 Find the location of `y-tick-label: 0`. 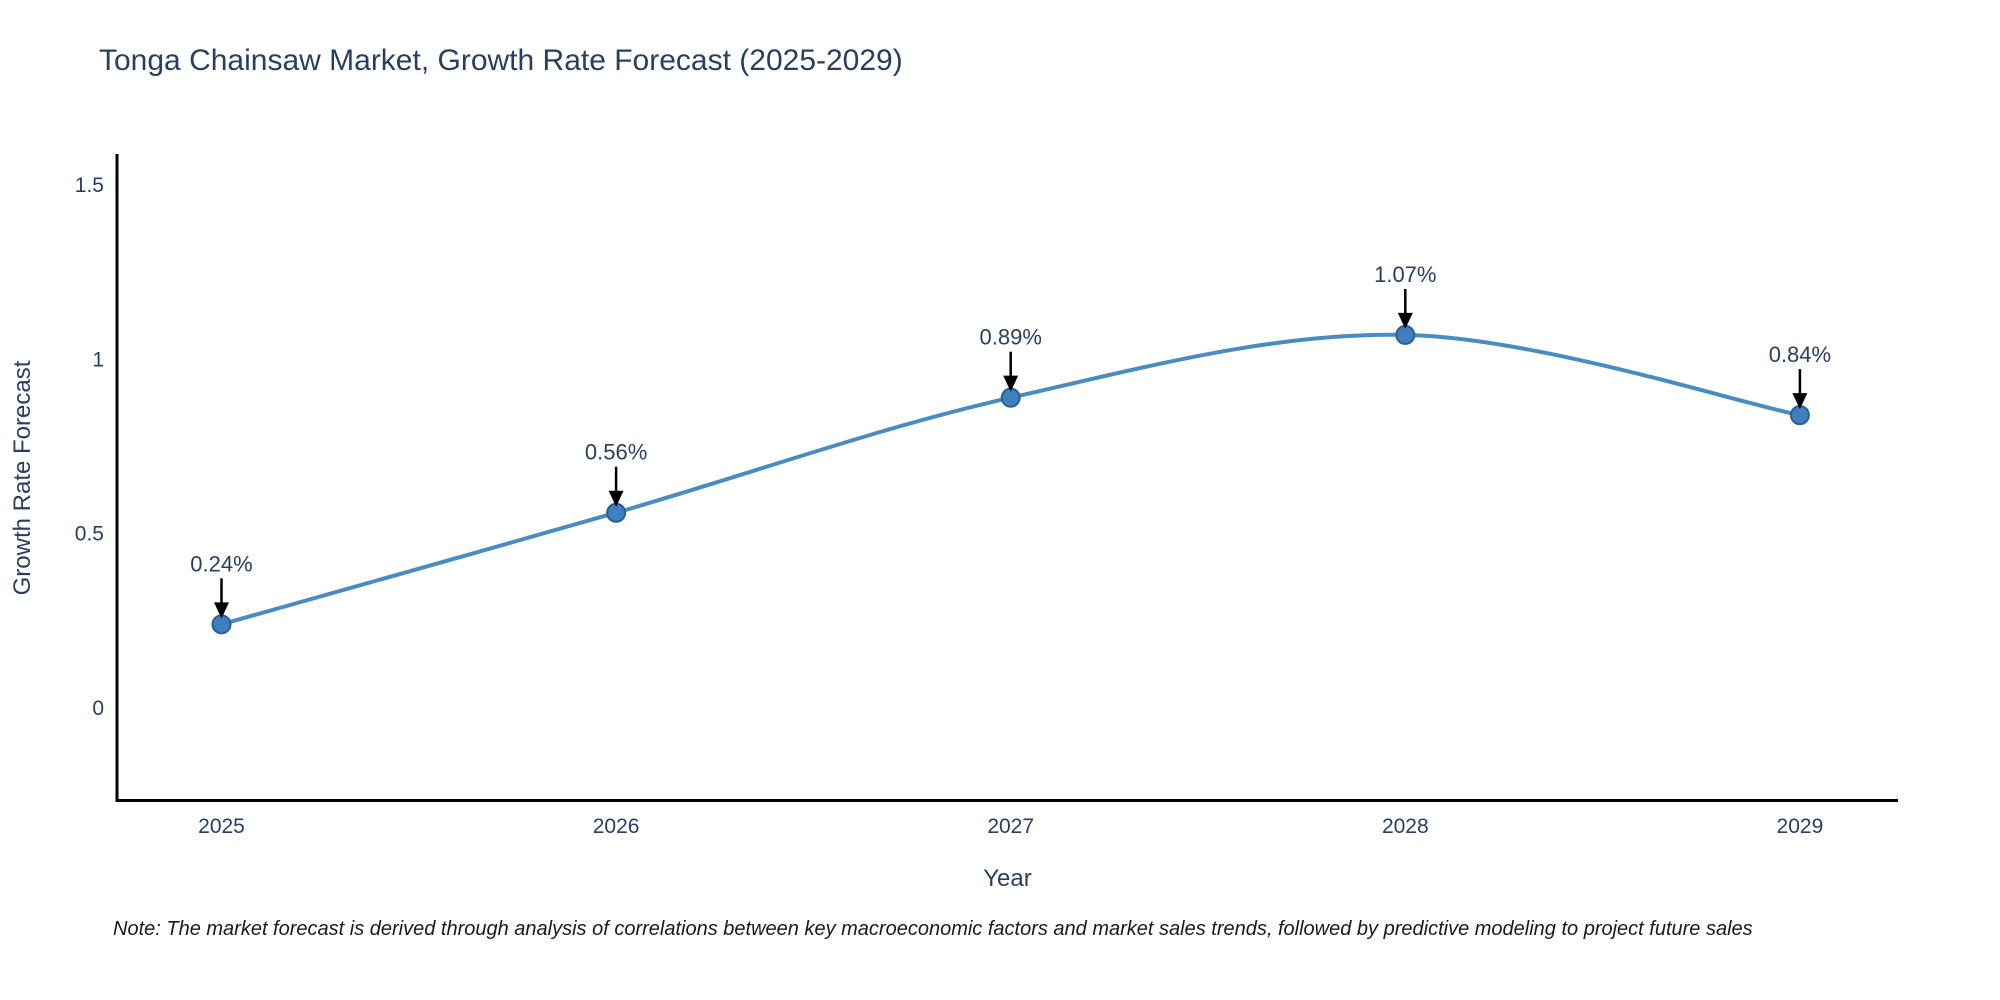

y-tick-label: 0 is located at coordinates (98, 708).